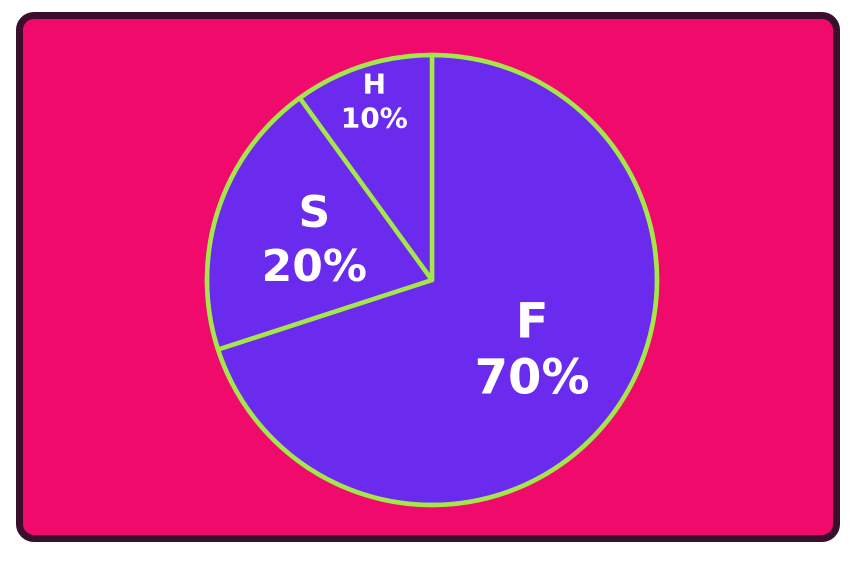 The height and width of the screenshot is (561, 865). What do you see at coordinates (374, 83) in the screenshot?
I see `slice-label-h: H` at bounding box center [374, 83].